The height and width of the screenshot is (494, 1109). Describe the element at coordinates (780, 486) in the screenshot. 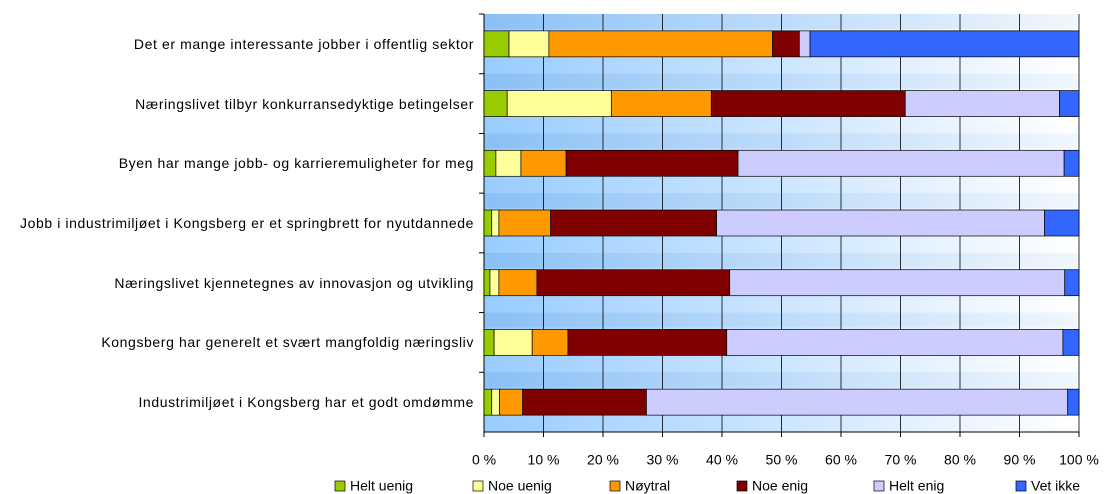

I see `legend-label: Noe enig` at that location.